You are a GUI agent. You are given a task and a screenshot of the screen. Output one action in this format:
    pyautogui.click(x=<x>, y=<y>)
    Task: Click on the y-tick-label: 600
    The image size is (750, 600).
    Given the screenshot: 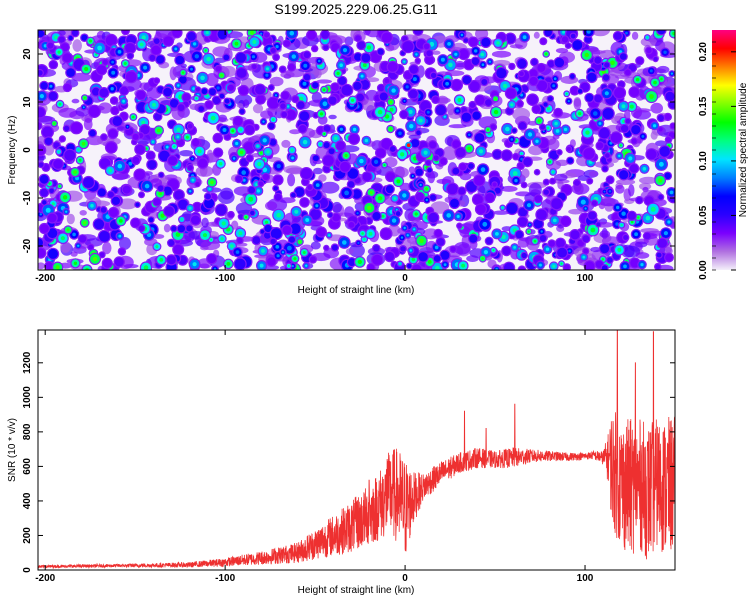 What is the action you would take?
    pyautogui.click(x=27, y=466)
    